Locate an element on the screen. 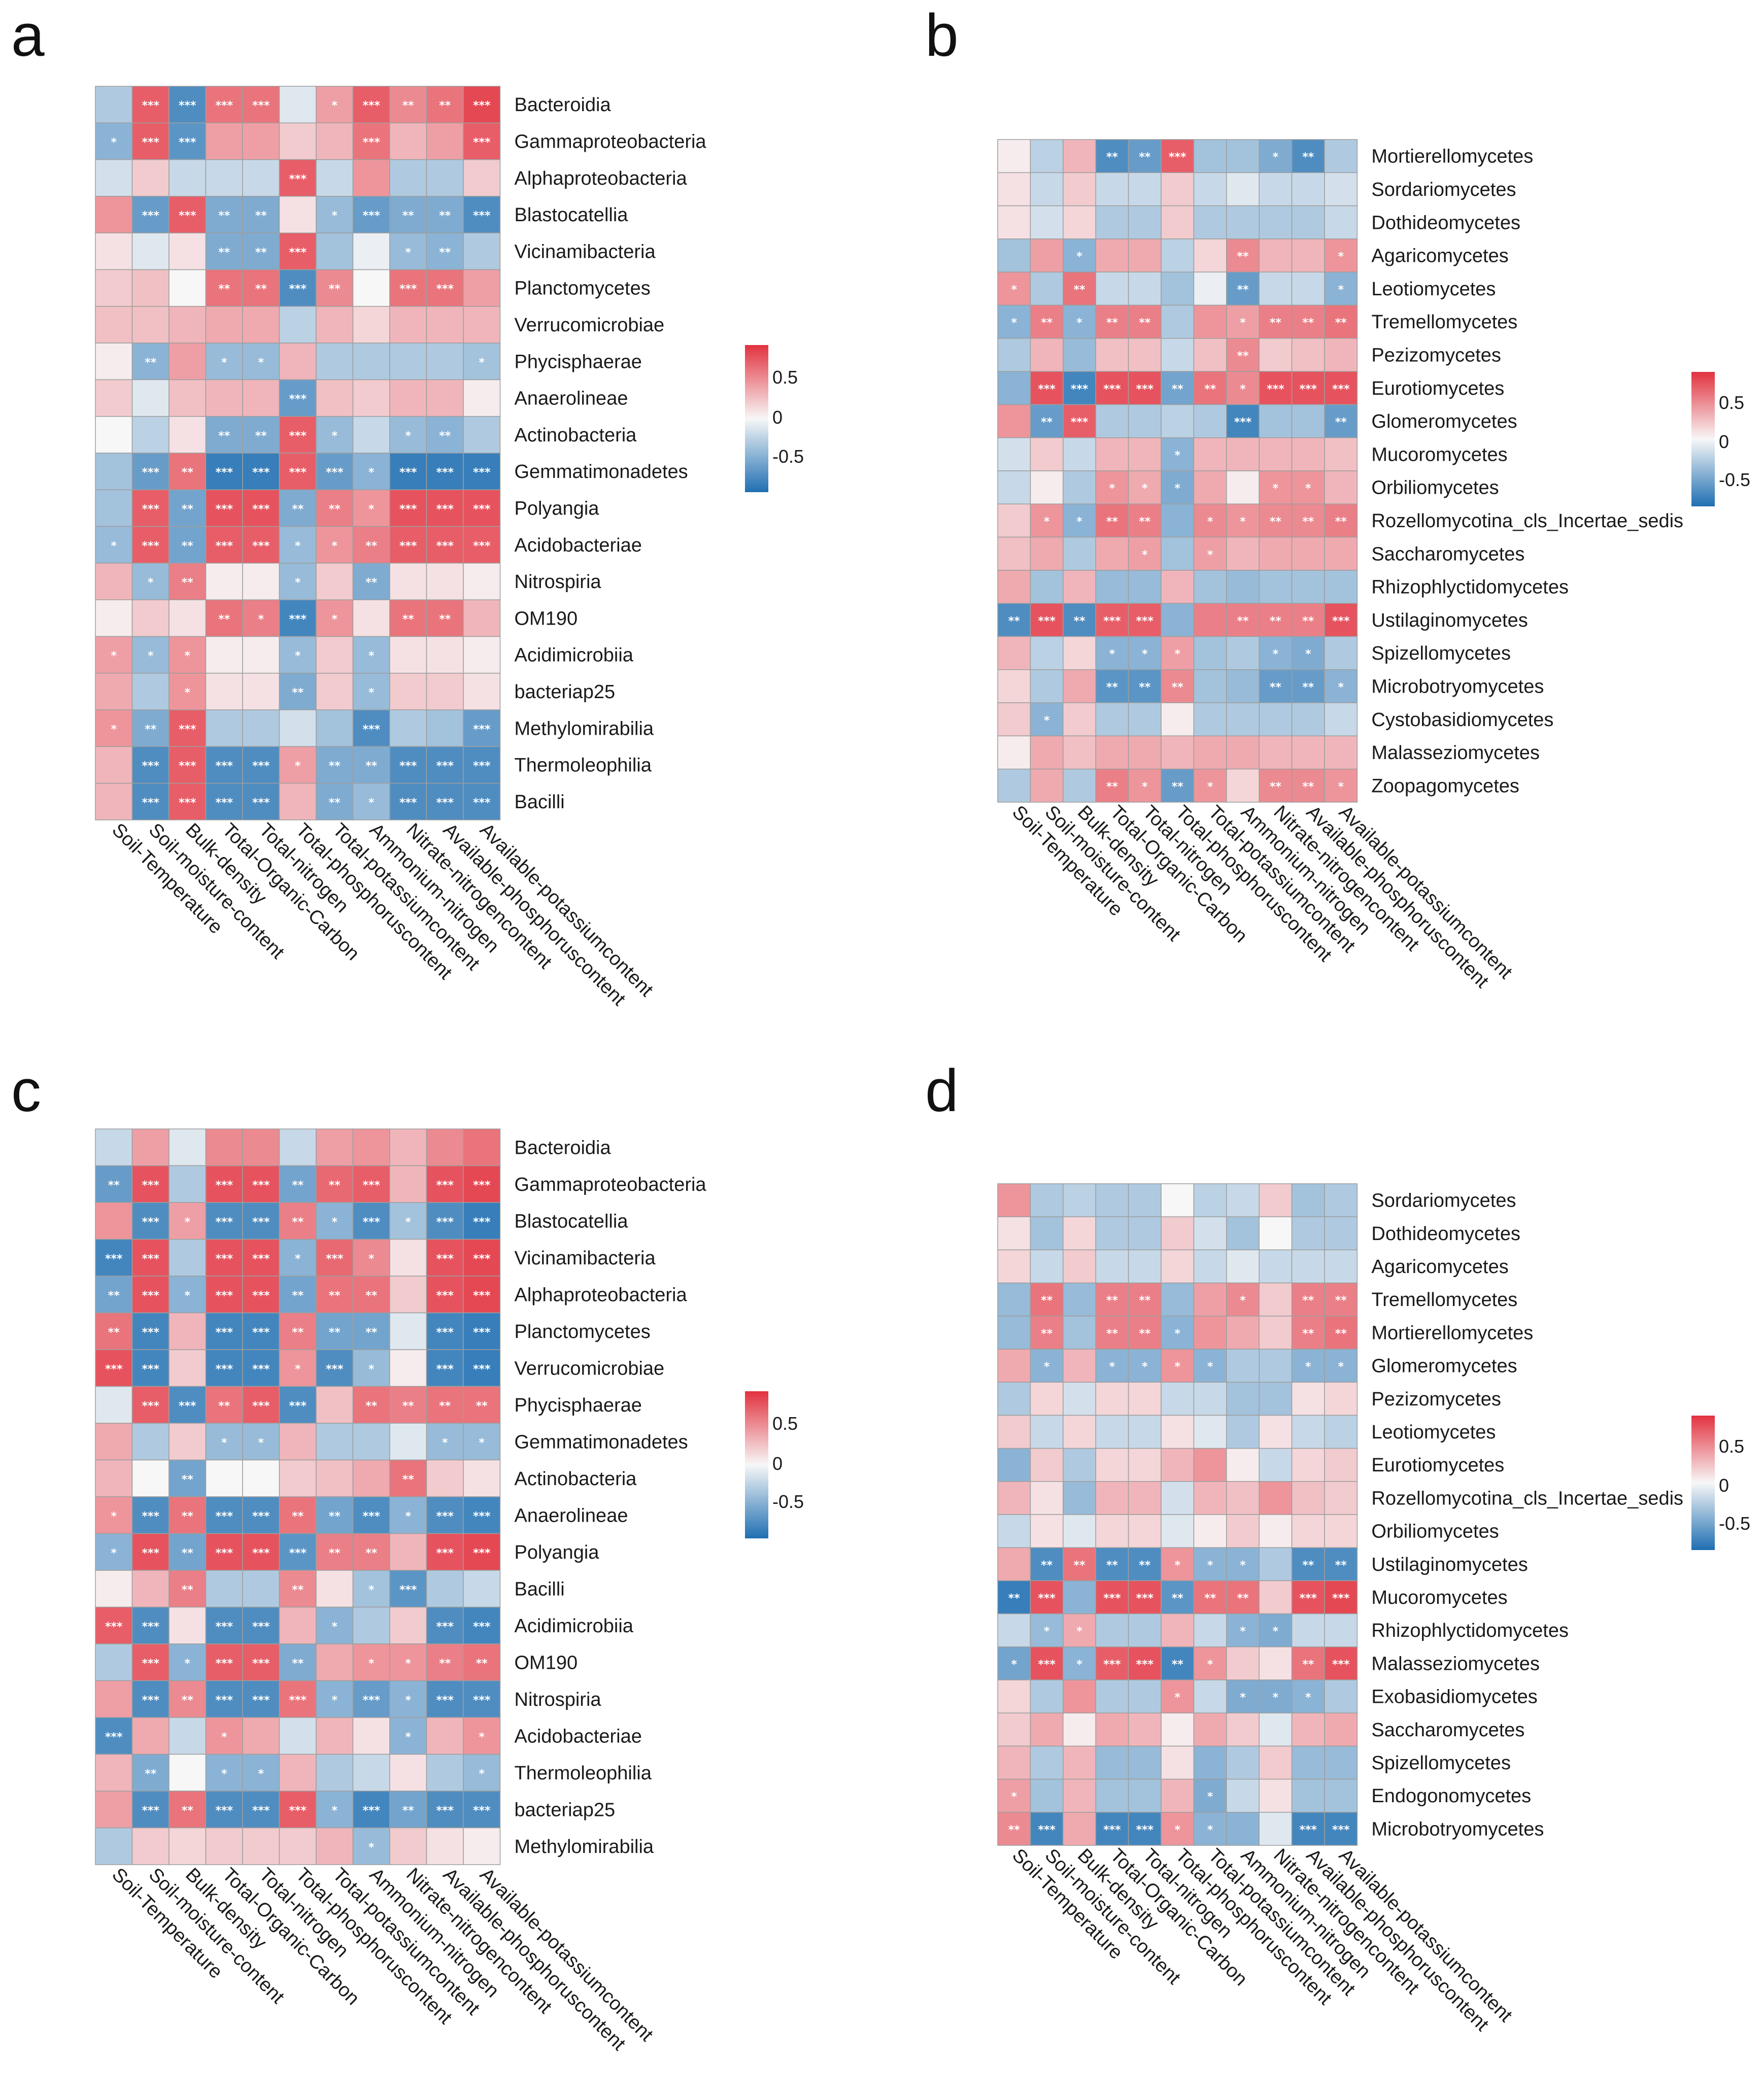 The image size is (1764, 2096). row-label: Gammaproteobacteria is located at coordinates (611, 1184).